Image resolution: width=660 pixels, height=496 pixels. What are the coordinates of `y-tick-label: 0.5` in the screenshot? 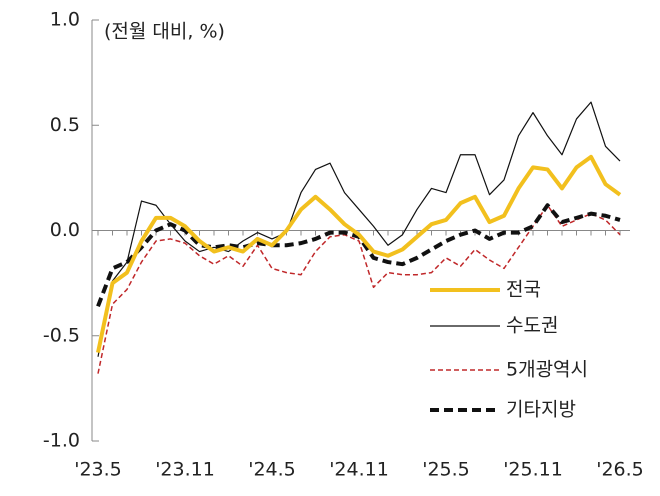 It's located at (65, 125).